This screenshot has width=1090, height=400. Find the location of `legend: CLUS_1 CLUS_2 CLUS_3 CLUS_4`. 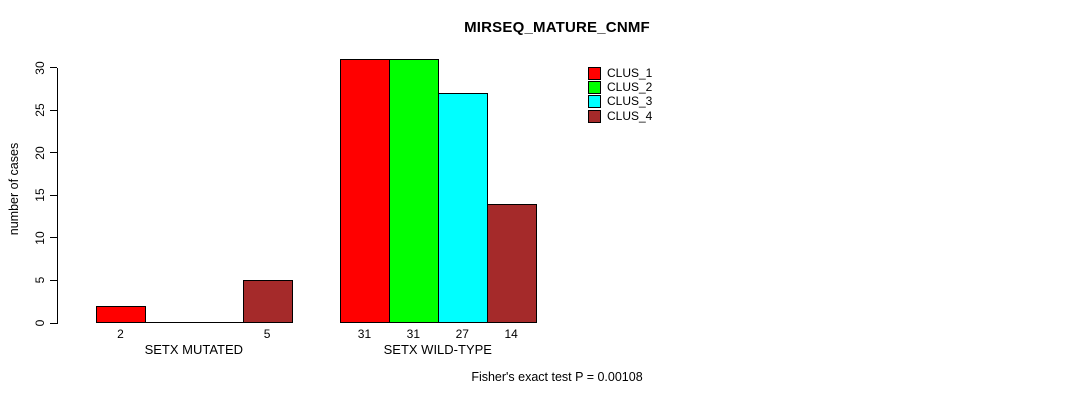

legend: CLUS_1 CLUS_2 CLUS_3 CLUS_4 is located at coordinates (620, 95).